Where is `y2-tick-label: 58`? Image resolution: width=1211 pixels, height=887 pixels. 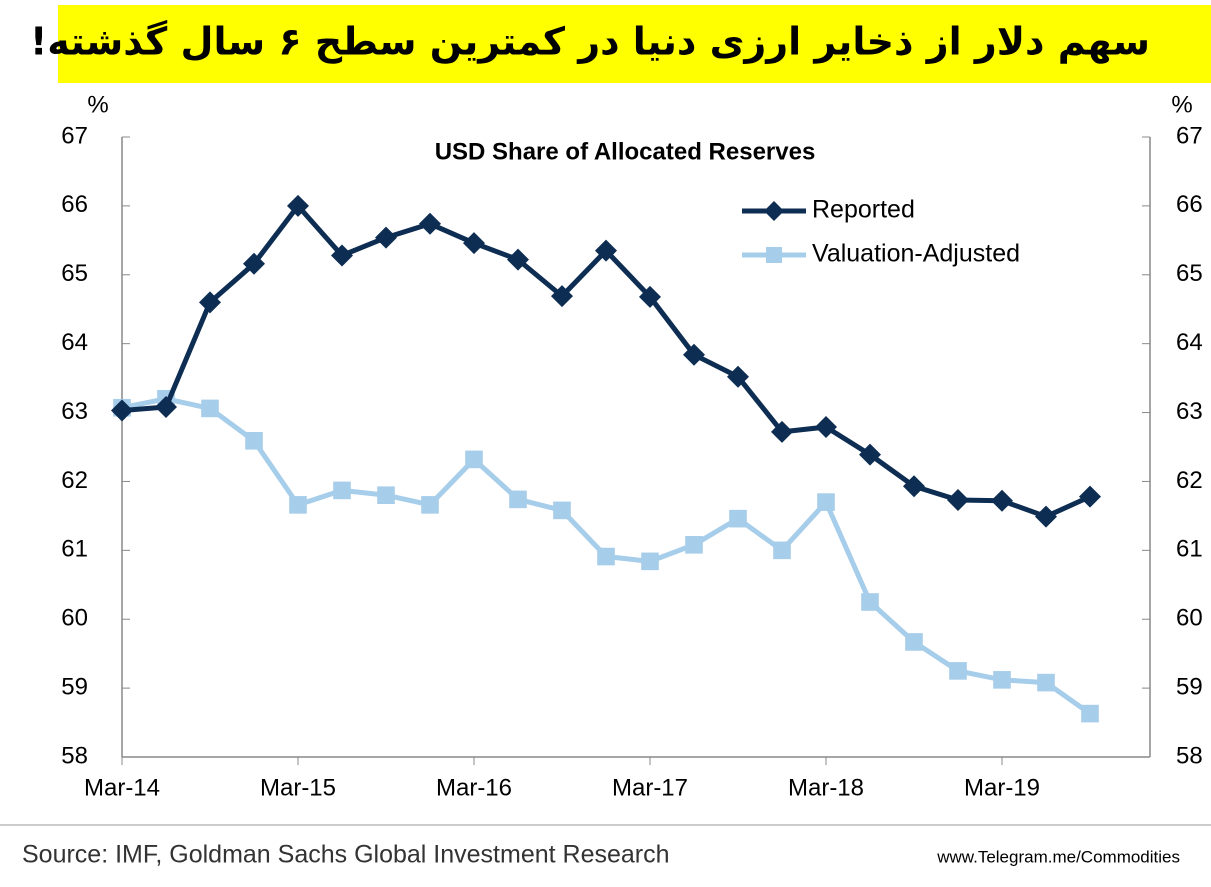
y2-tick-label: 58 is located at coordinates (1189, 755).